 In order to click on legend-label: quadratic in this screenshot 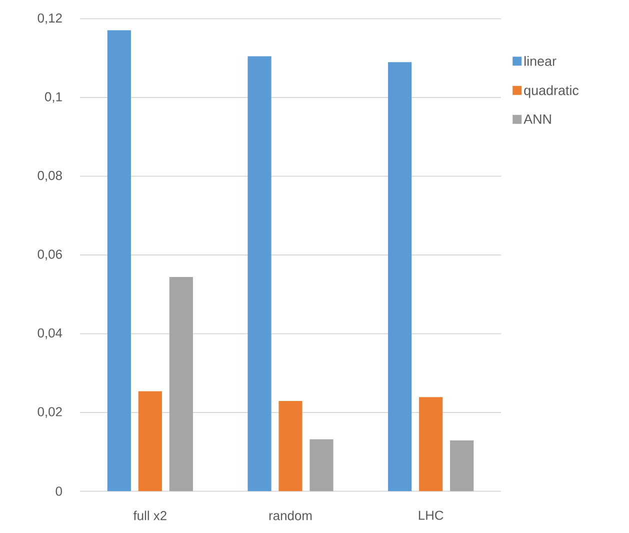, I will do `click(551, 91)`.